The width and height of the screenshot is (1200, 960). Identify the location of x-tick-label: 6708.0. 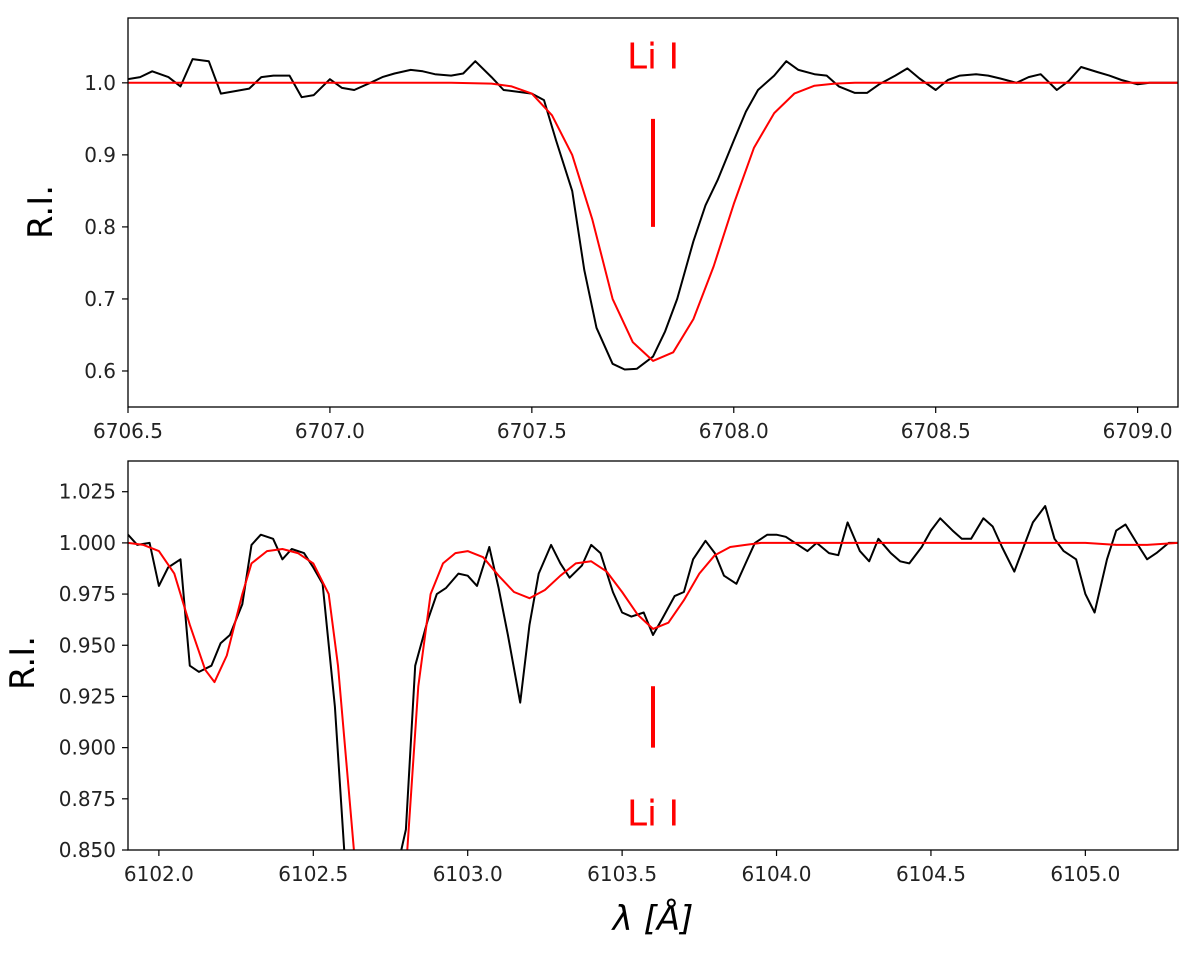
(734, 431).